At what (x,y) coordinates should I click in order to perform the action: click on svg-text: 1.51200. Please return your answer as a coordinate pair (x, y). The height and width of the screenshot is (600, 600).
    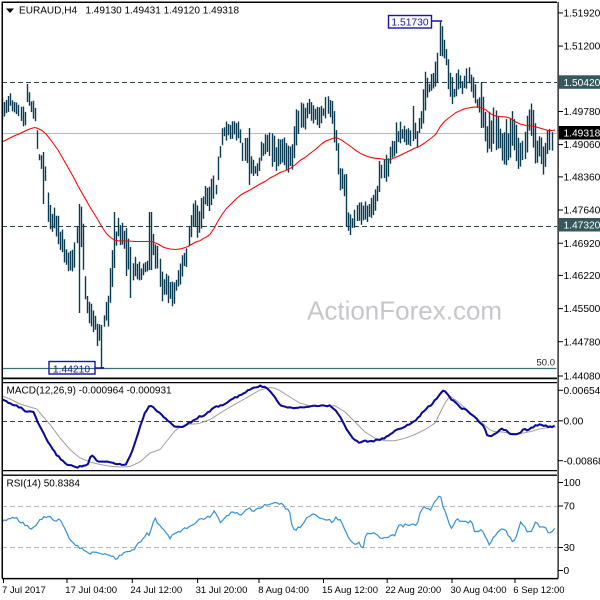
    Looking at the image, I should click on (582, 47).